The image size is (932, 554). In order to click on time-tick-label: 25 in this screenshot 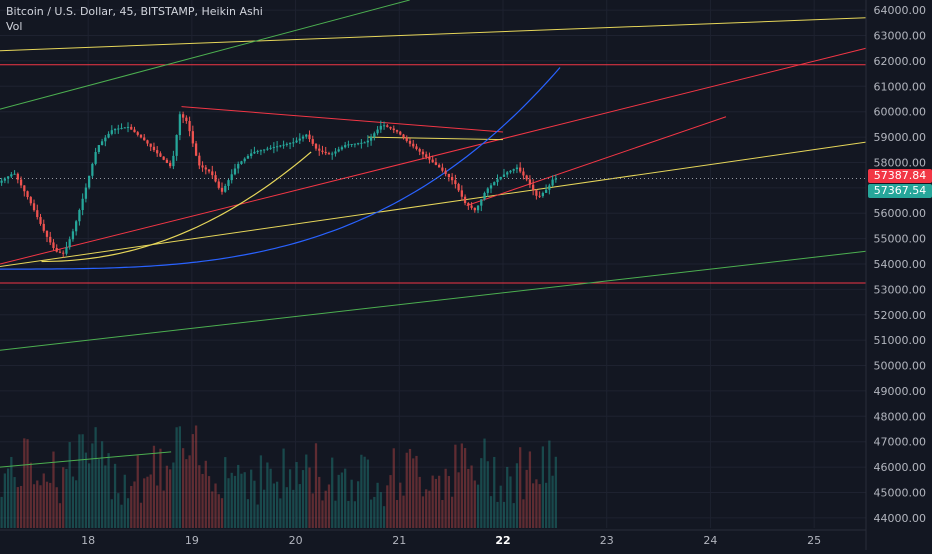, I will do `click(814, 540)`.